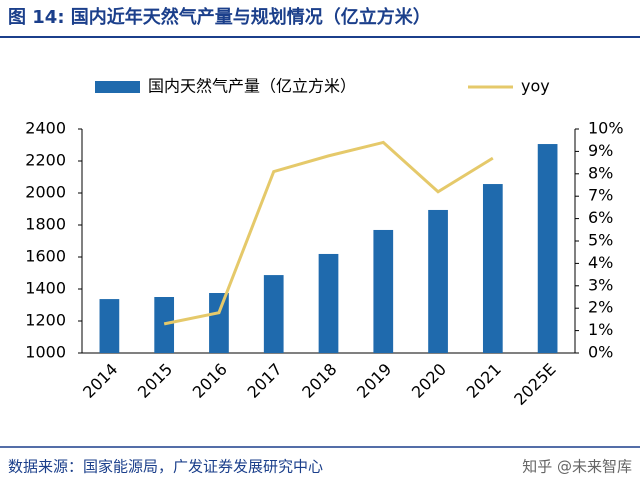  What do you see at coordinates (100, 381) in the screenshot?
I see `x-tick-label: 2014` at bounding box center [100, 381].